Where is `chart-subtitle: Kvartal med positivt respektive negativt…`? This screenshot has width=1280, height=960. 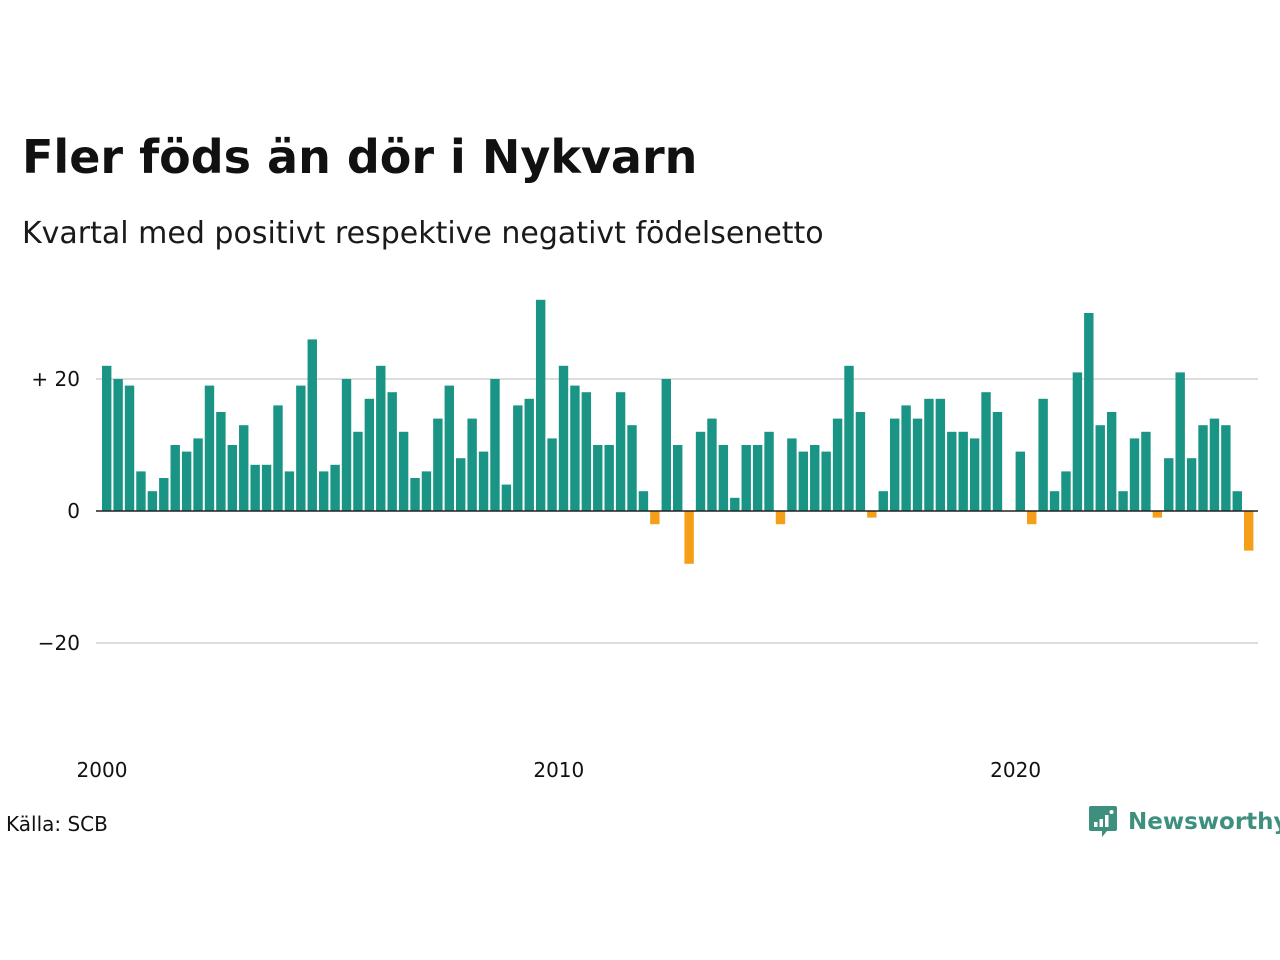
chart-subtitle: Kvartal med positivt respektive negativt… is located at coordinates (423, 233).